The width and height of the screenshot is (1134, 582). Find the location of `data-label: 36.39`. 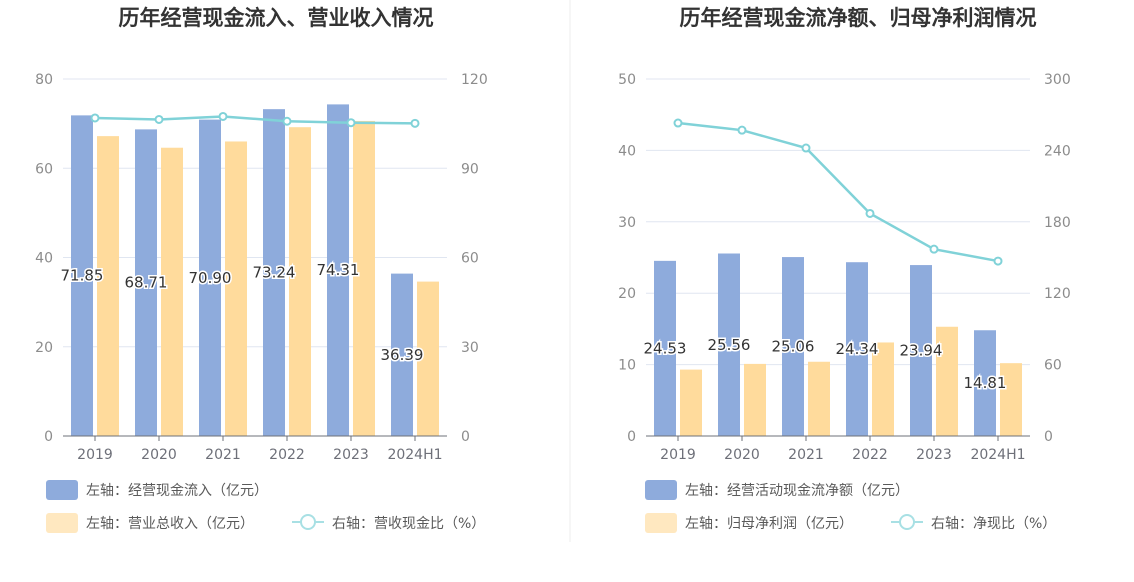

data-label: 36.39 is located at coordinates (402, 355).